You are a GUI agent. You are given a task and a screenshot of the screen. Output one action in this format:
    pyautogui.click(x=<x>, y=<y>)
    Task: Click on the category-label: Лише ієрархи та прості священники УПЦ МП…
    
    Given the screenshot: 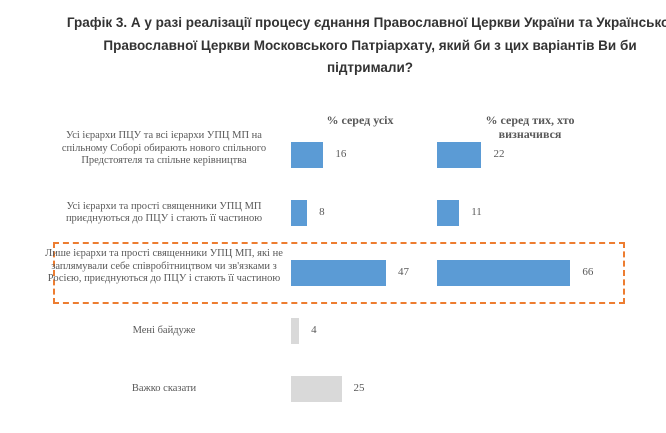 What is the action you would take?
    pyautogui.click(x=164, y=266)
    